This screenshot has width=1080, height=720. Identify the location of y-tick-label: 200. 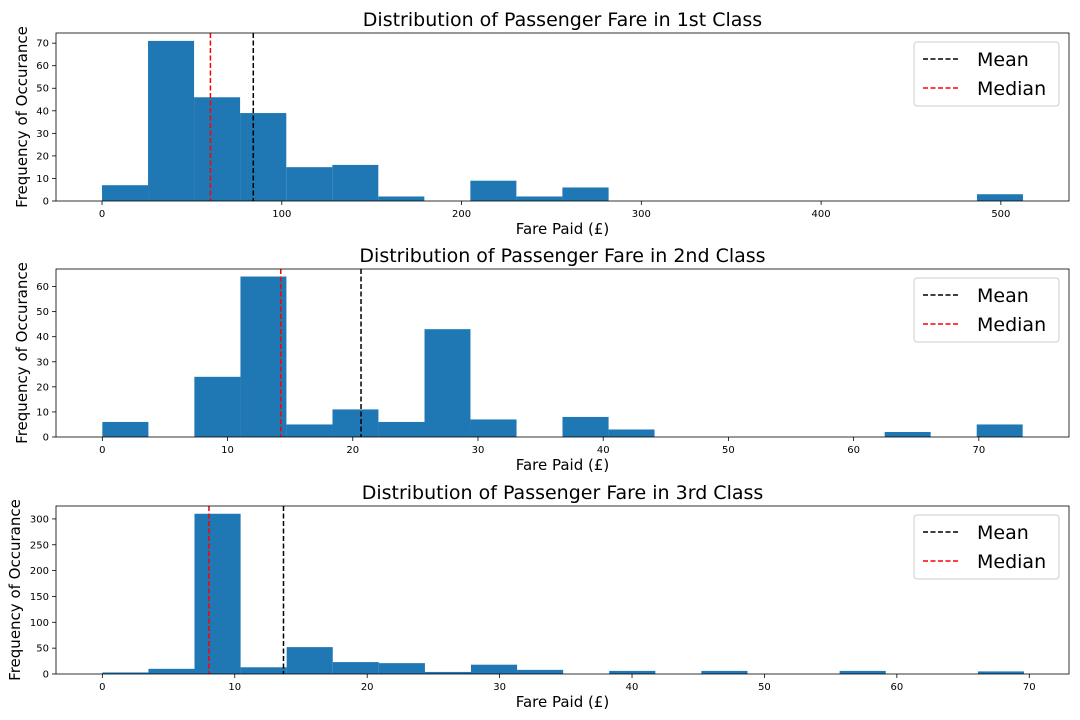
(39, 571).